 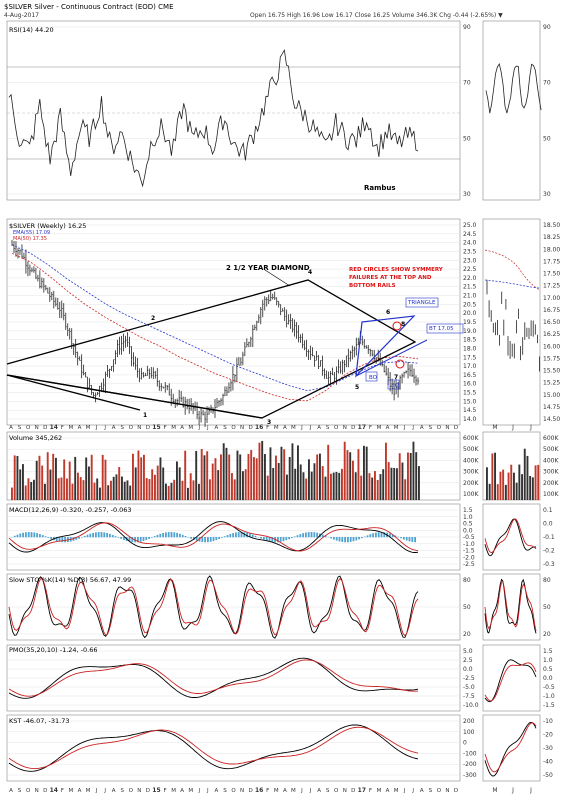 What do you see at coordinates (494, 427) in the screenshot?
I see `side-time-axis-label: M` at bounding box center [494, 427].